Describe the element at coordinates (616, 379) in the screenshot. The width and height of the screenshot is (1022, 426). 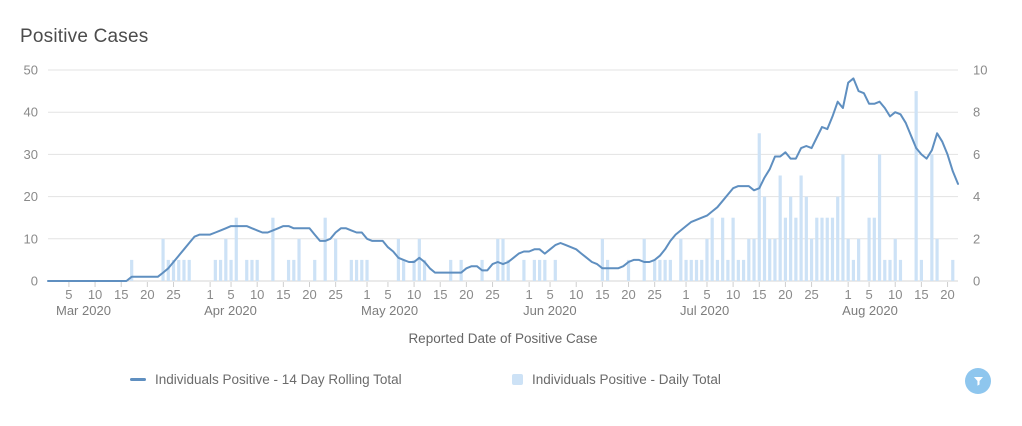
I see `legend-item-daily-total: Individuals Positive - Daily Total` at that location.